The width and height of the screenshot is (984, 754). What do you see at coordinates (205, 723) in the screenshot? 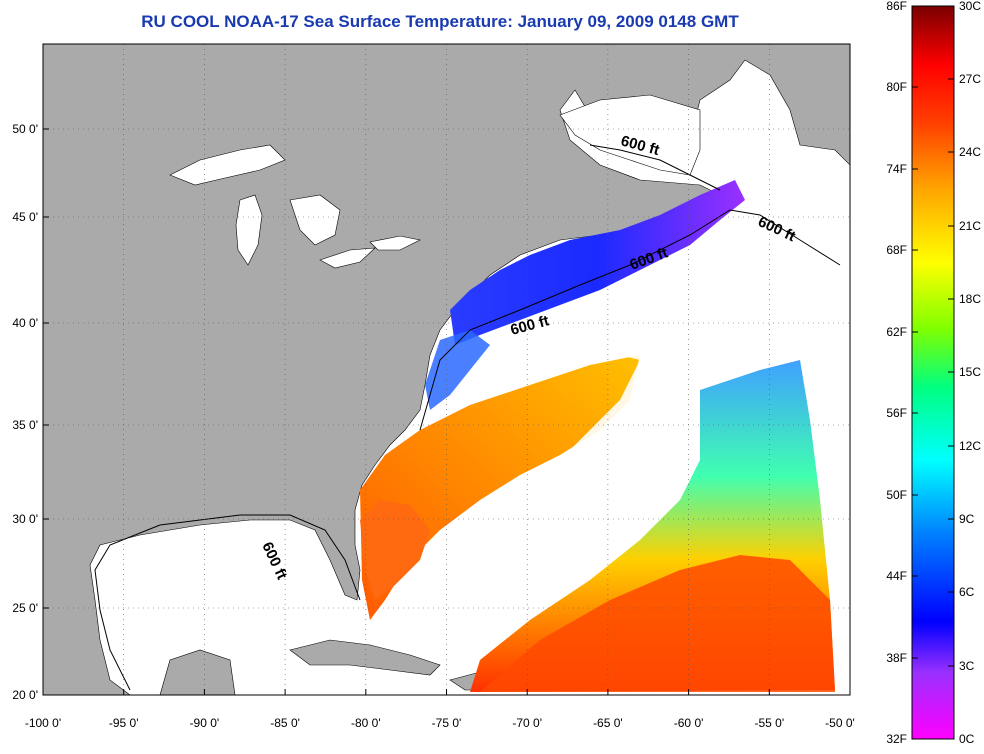
I see `x-tick-label: -90 0'` at bounding box center [205, 723].